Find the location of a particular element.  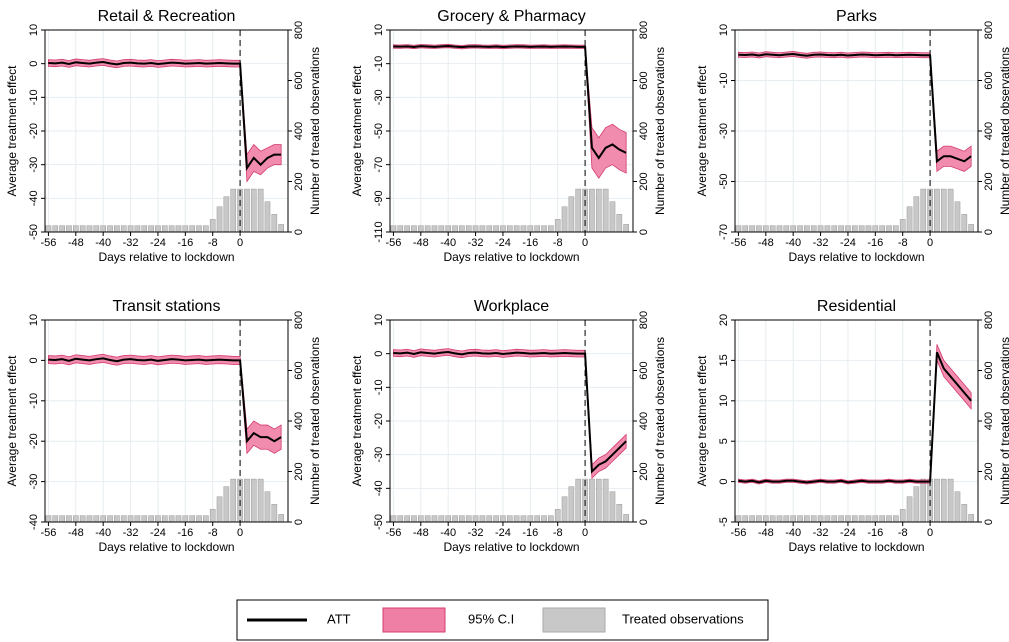

panel-title: Transit stations is located at coordinates (167, 306).